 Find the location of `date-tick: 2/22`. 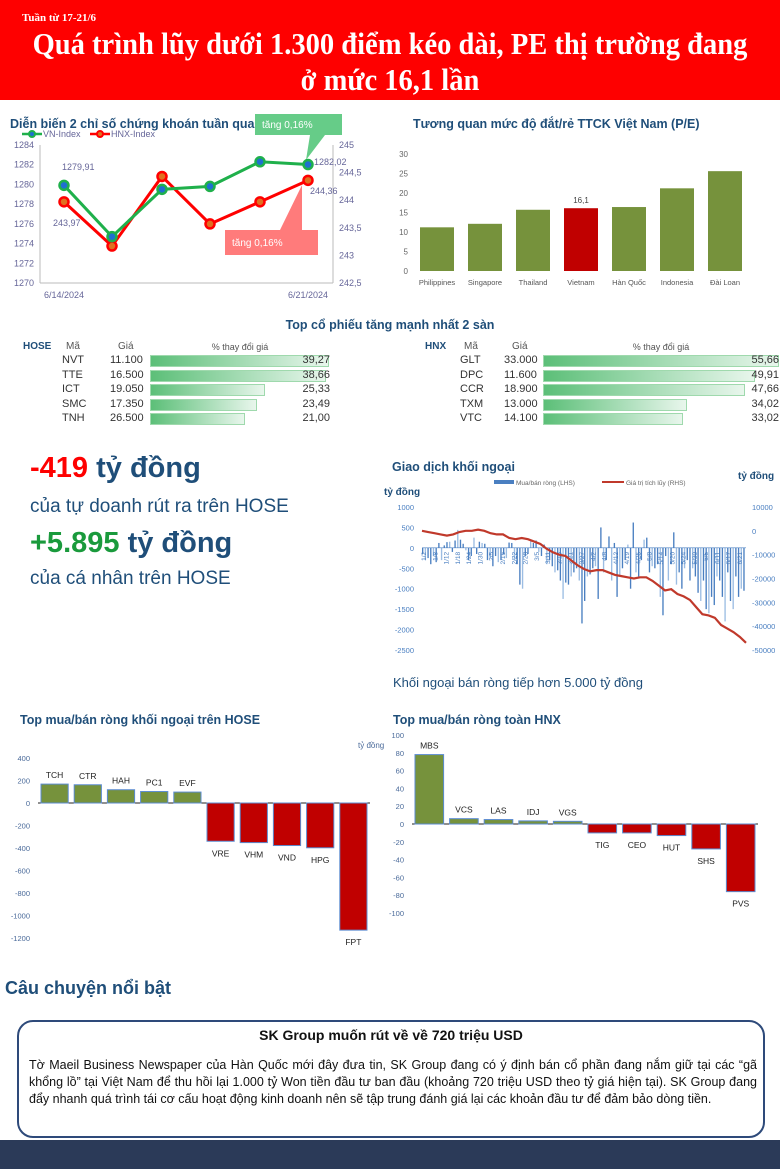

date-tick: 2/22 is located at coordinates (514, 557).